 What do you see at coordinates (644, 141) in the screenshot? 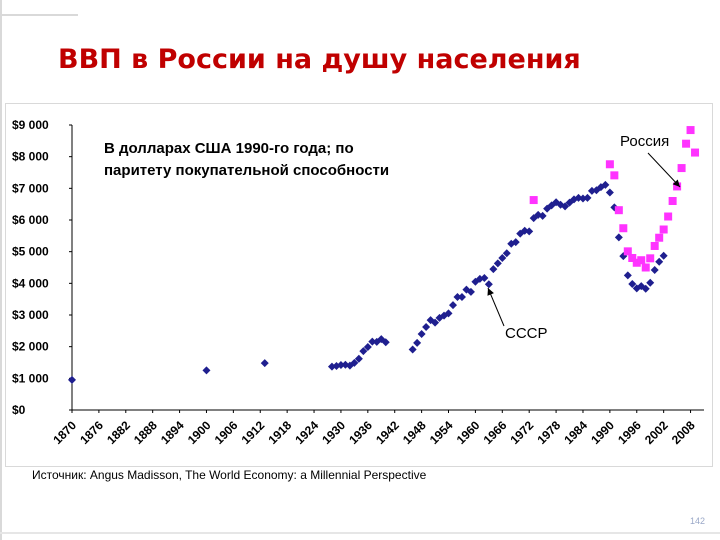
I see `label-russia: Россия` at bounding box center [644, 141].